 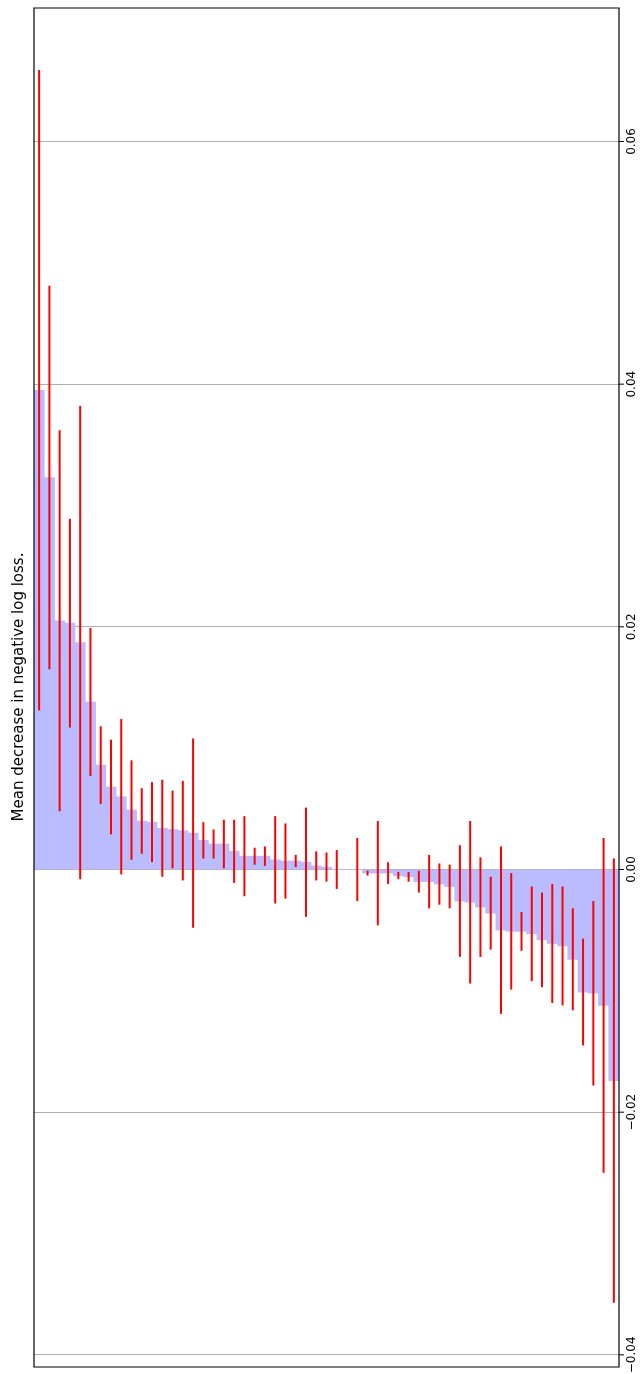 What do you see at coordinates (18, 687) in the screenshot?
I see `y-axis-title: Mean decrease in negative log loss.` at bounding box center [18, 687].